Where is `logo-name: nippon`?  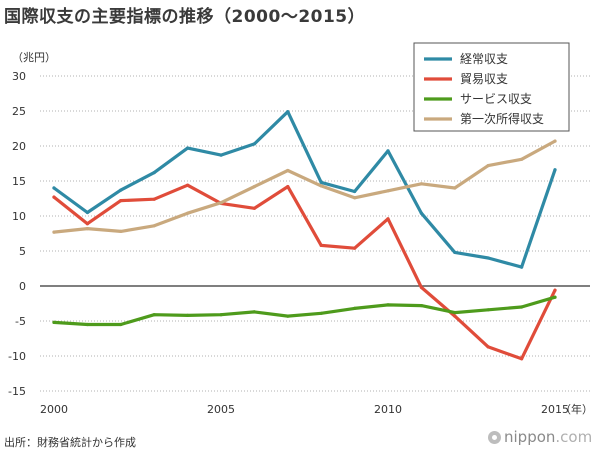
logo-name: nippon is located at coordinates (530, 437).